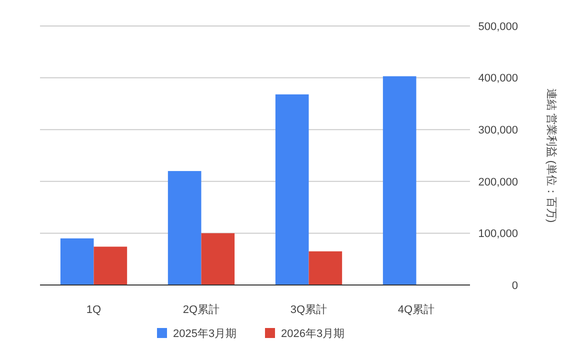 The image size is (580, 363). Describe the element at coordinates (515, 286) in the screenshot. I see `y-tick-label: 0` at that location.